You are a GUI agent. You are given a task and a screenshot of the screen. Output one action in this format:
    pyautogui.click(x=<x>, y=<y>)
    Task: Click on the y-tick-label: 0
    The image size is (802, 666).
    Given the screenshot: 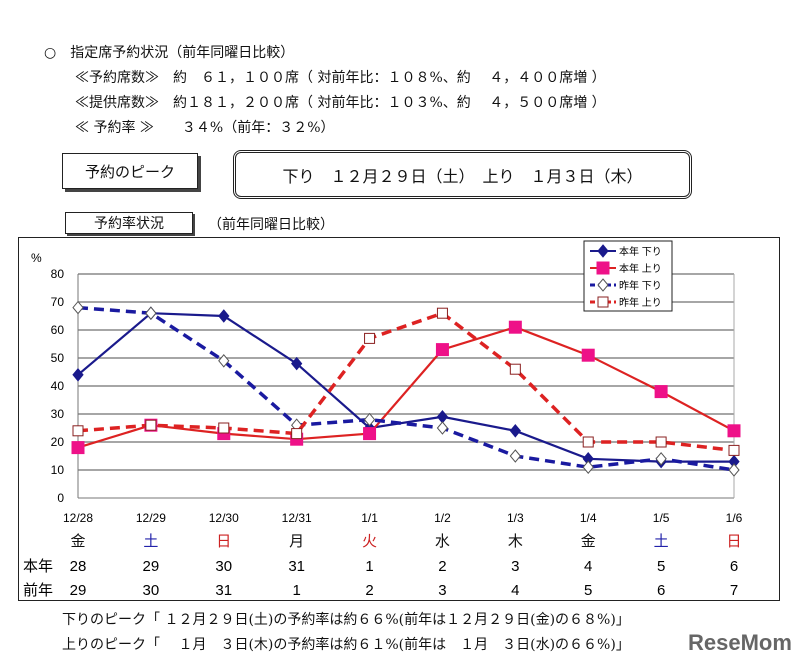 What is the action you would take?
    pyautogui.click(x=60, y=498)
    